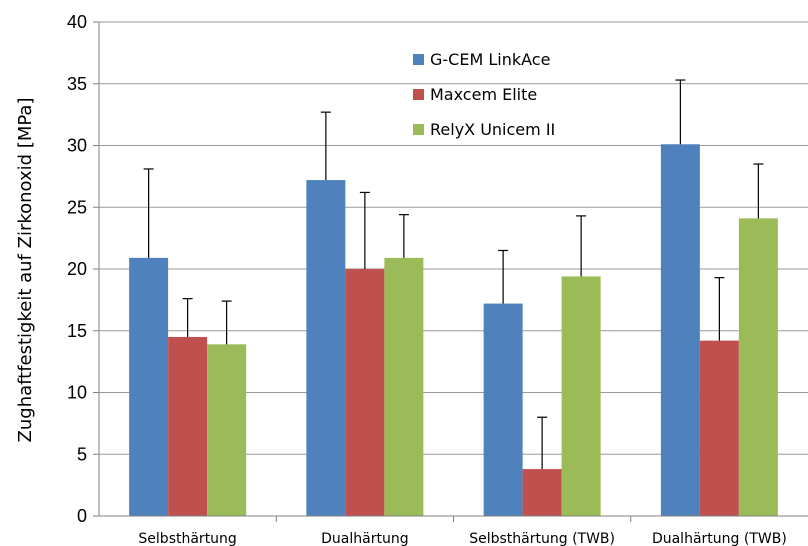 Image resolution: width=808 pixels, height=546 pixels. Describe the element at coordinates (719, 538) in the screenshot. I see `category-label: Dualhärtung (TWB)` at that location.